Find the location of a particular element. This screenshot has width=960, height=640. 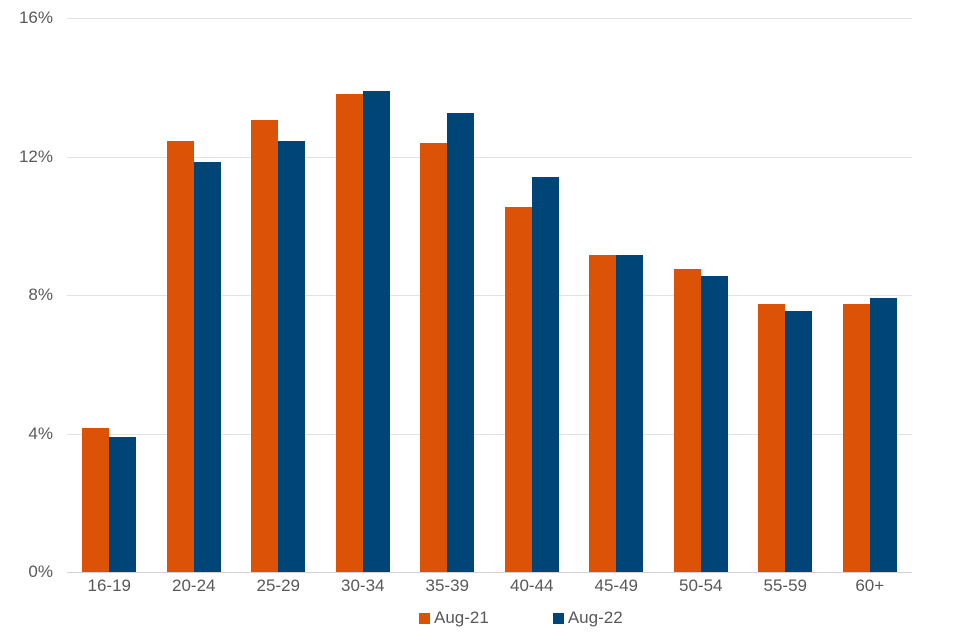

x-tick-label: 55-59 is located at coordinates (785, 585).